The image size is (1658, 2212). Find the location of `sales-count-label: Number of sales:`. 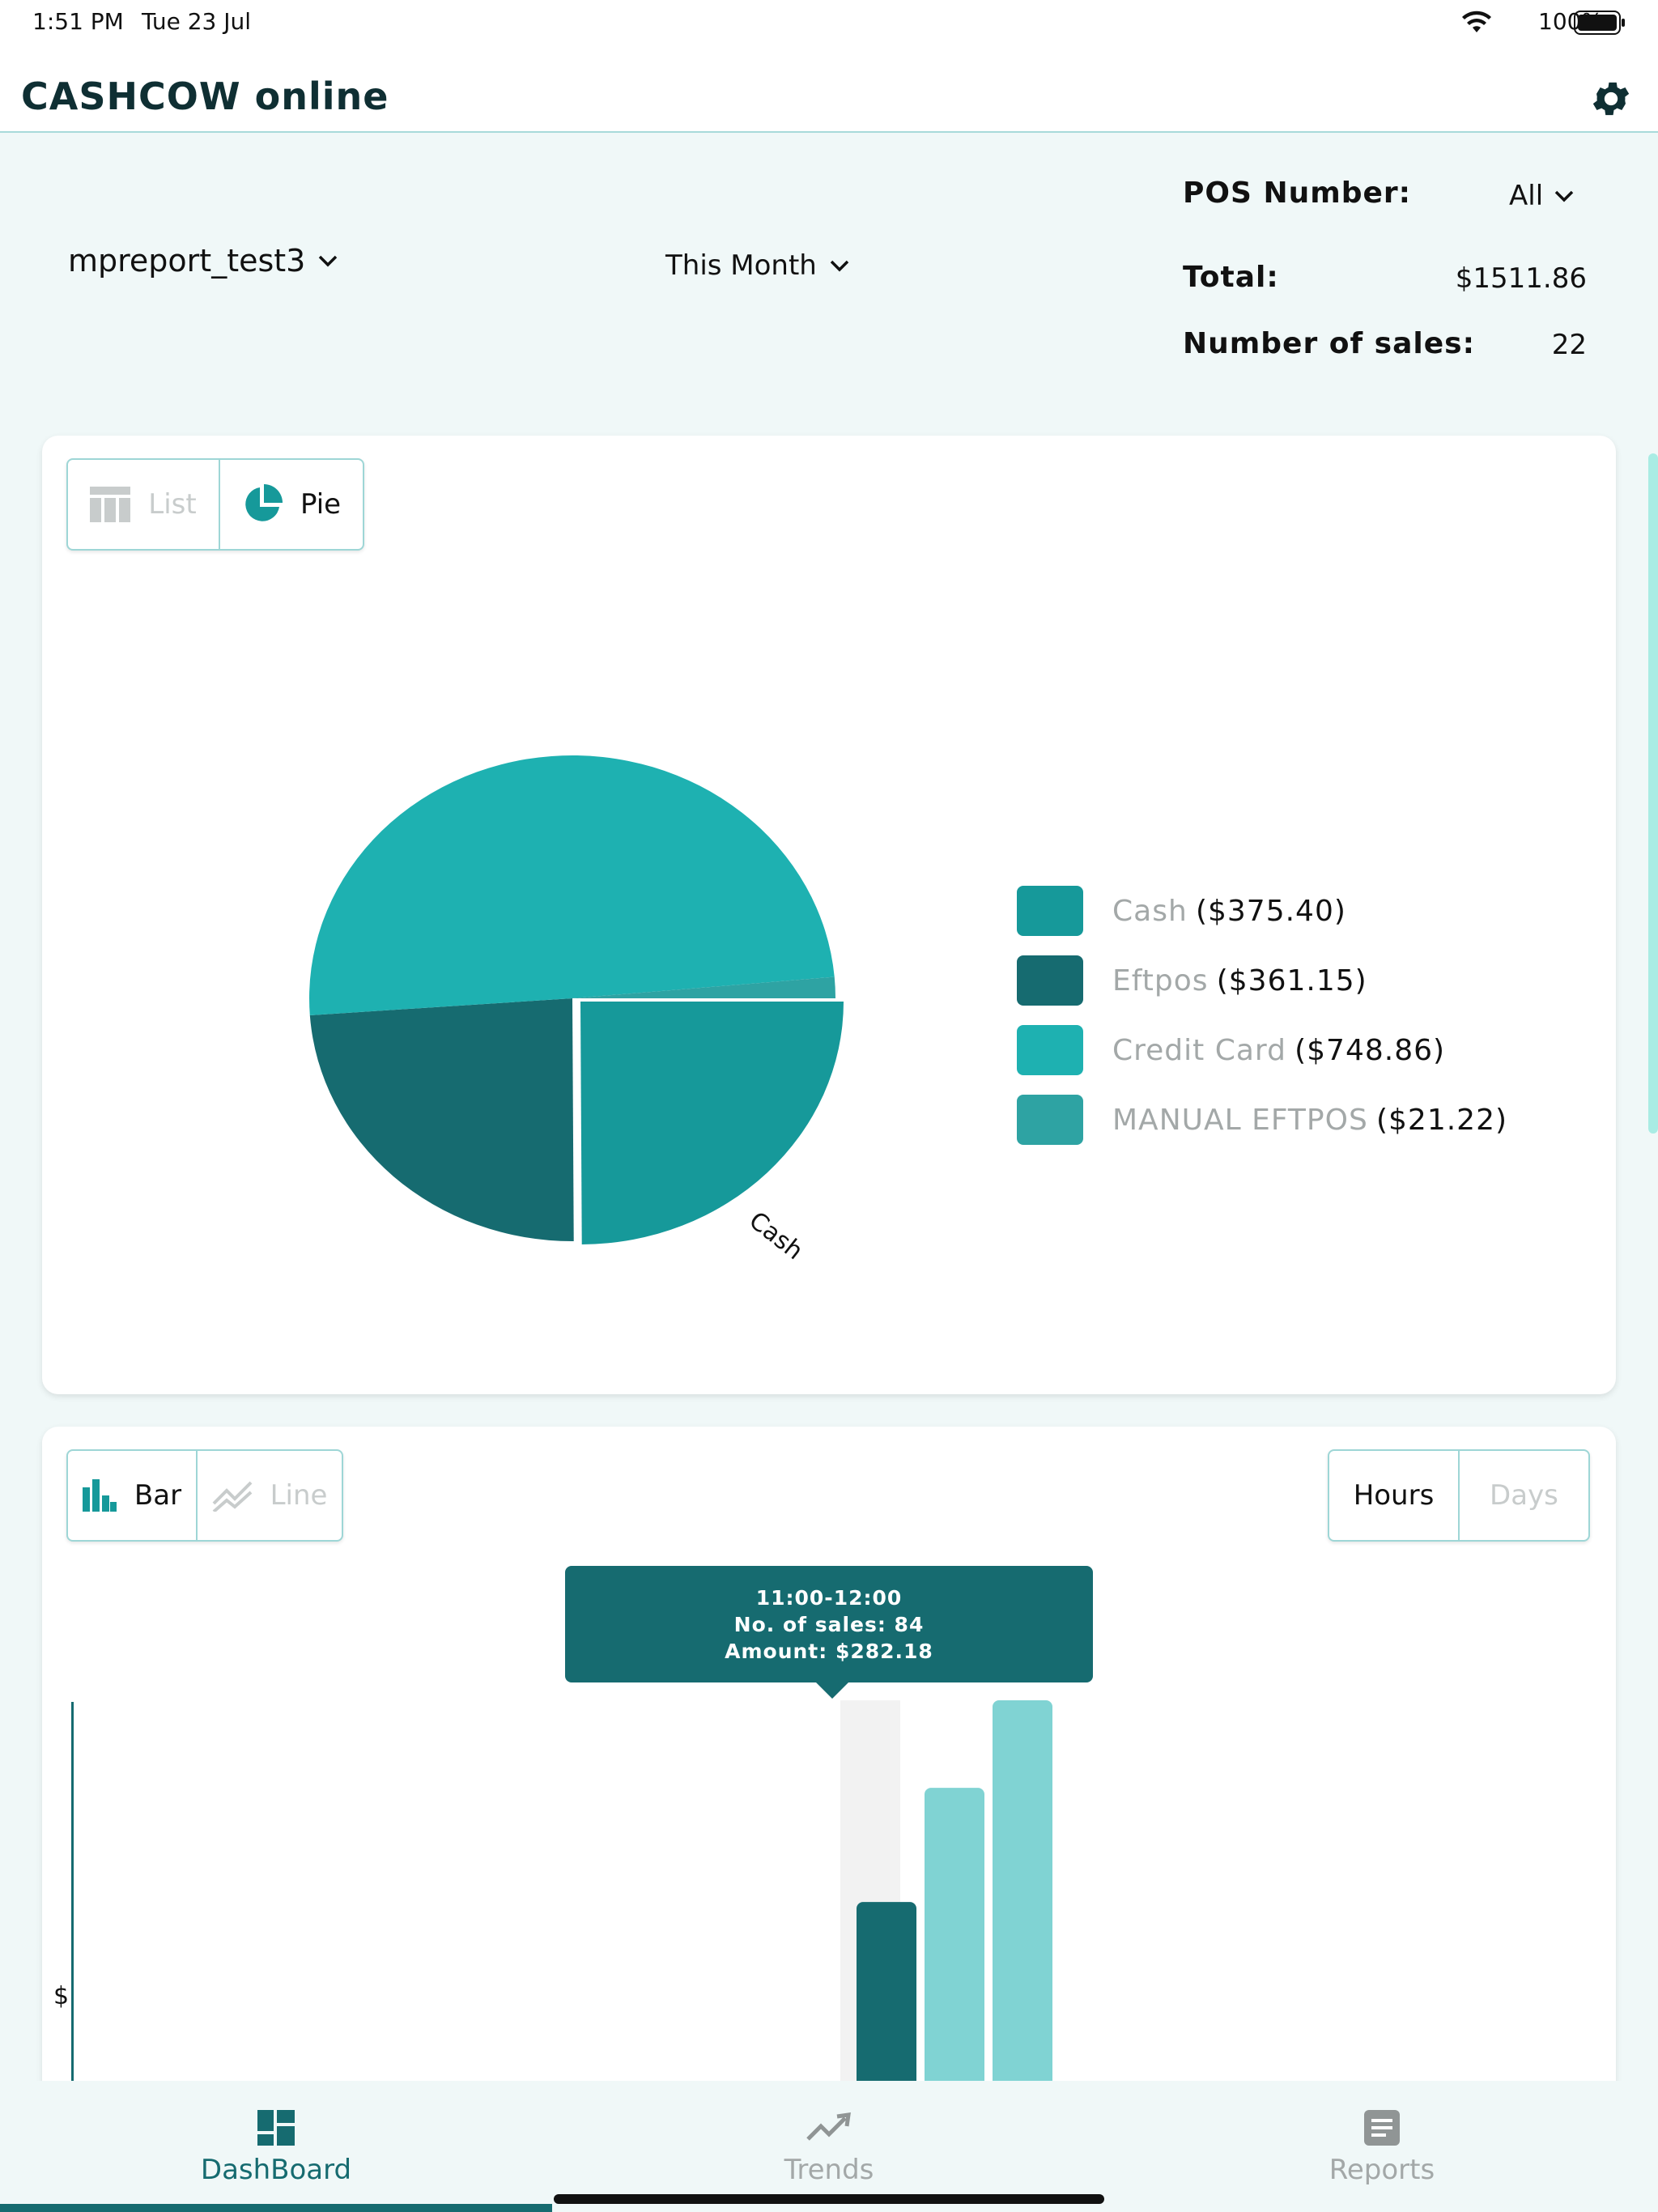

sales-count-label: Number of sales: is located at coordinates (1329, 343).